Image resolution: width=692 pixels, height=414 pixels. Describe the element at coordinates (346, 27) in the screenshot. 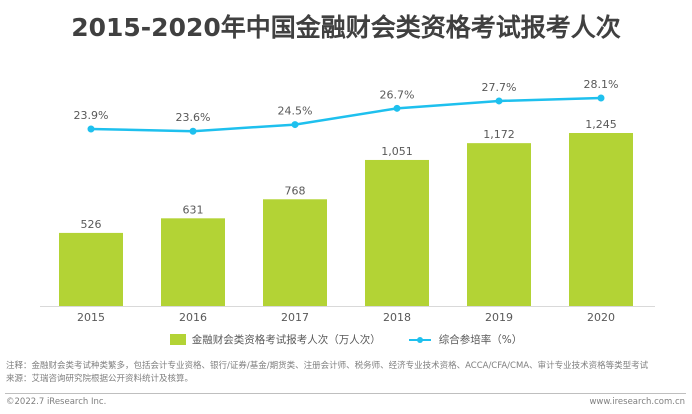

I see `chart-title: 2015-2020年中国金融财会类资格考试报考人次` at that location.